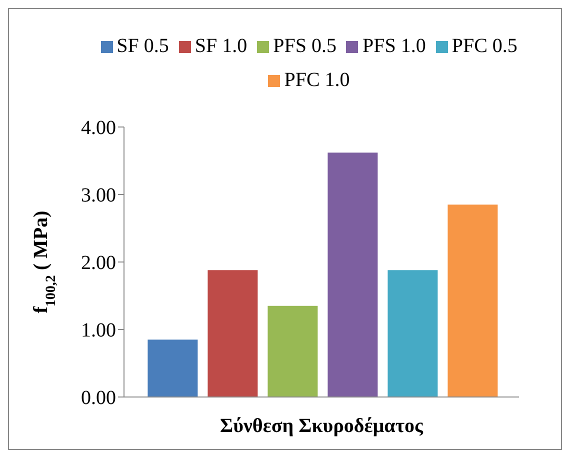  What do you see at coordinates (322, 426) in the screenshot?
I see `x-axis-title: Σύνθεση Σκυροδέματος` at bounding box center [322, 426].